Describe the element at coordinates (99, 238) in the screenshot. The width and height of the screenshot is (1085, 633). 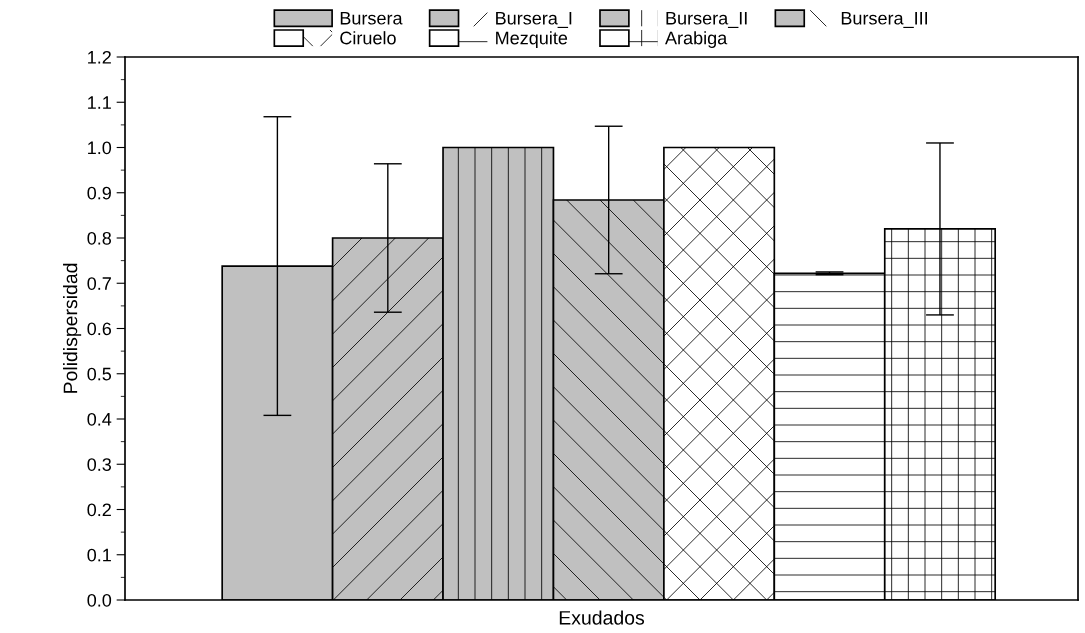
I see `y-tick-label: 0.8` at that location.